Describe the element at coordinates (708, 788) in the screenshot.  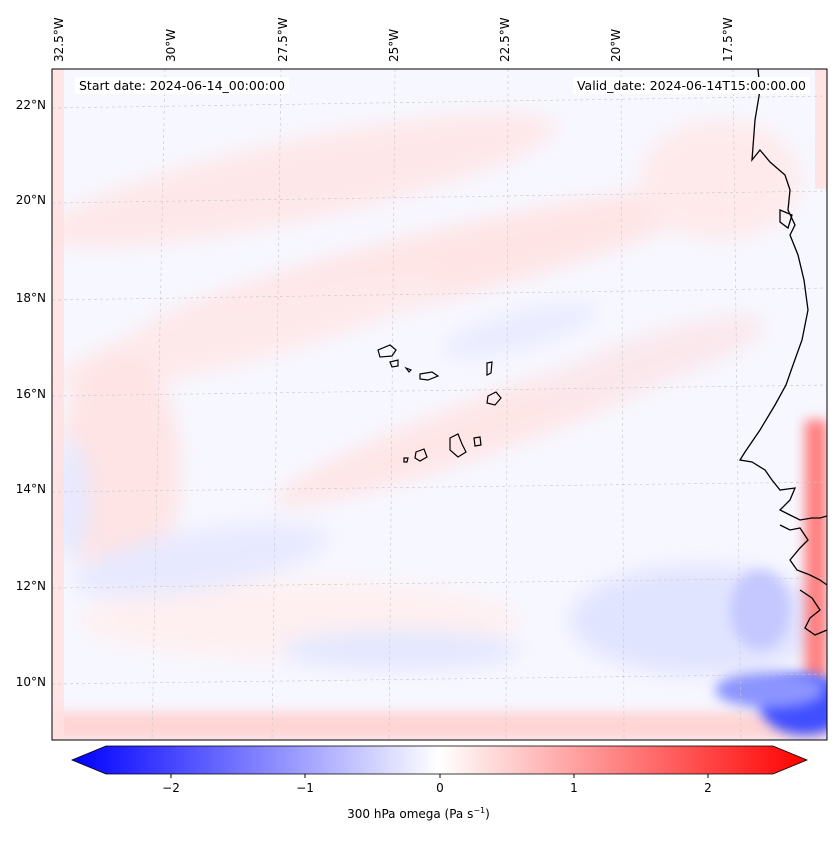
I see `colorbar-tick-label: 2` at that location.